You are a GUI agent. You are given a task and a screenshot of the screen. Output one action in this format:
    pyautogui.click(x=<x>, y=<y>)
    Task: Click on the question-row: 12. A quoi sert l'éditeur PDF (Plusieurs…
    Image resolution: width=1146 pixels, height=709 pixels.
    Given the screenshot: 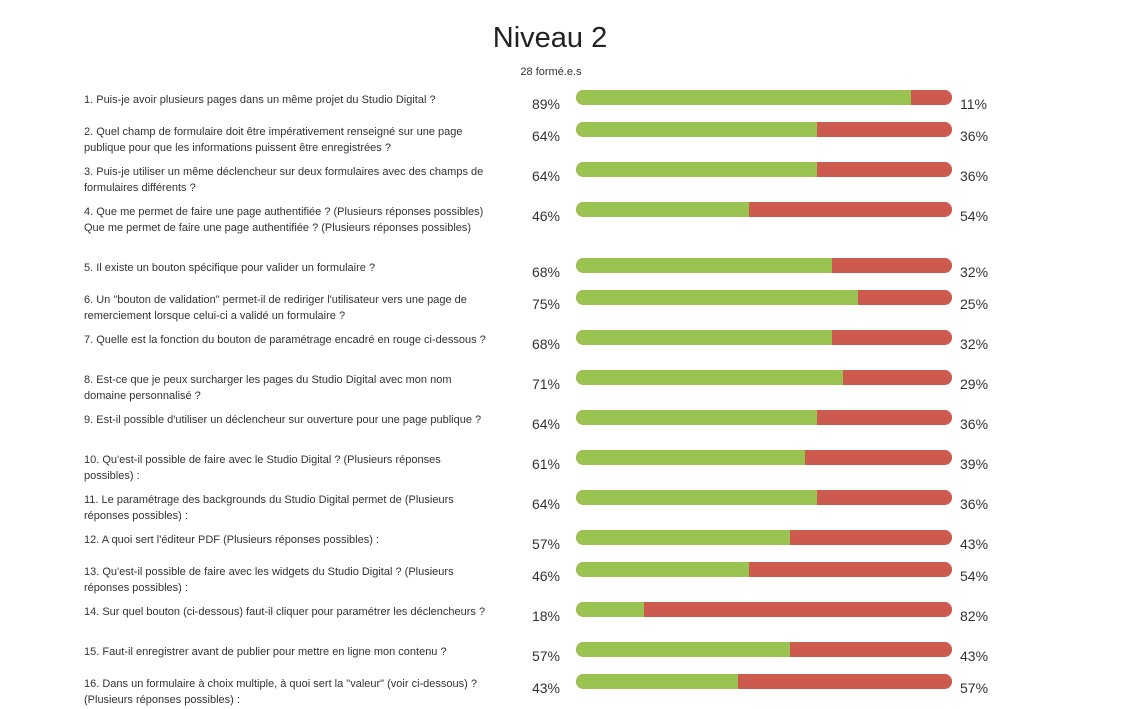 What is the action you would take?
    pyautogui.click(x=573, y=553)
    